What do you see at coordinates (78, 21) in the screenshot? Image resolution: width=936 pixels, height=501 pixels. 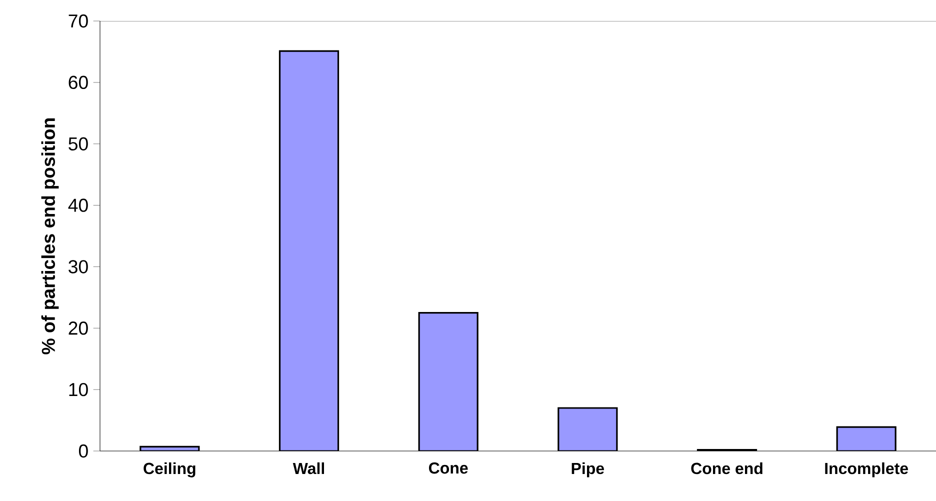 I see `y-tick-label: 70` at bounding box center [78, 21].